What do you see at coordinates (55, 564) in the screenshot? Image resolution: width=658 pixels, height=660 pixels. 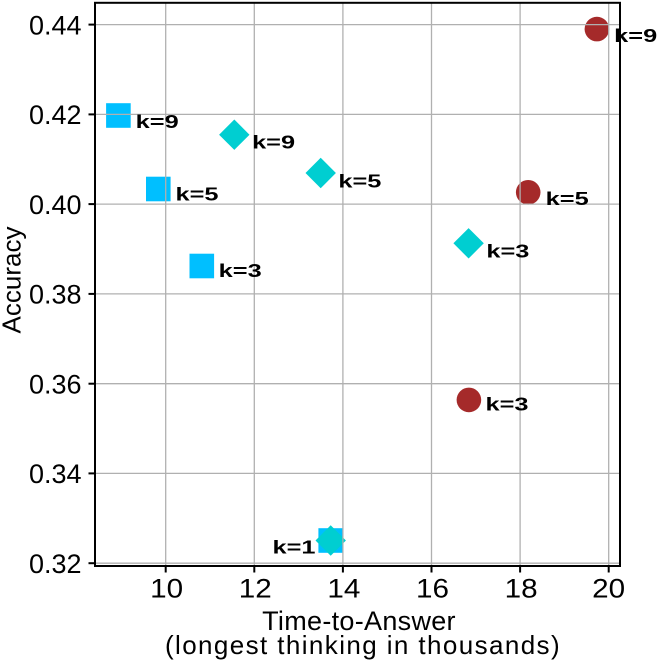 I see `svg-text: 0.32` at bounding box center [55, 564].